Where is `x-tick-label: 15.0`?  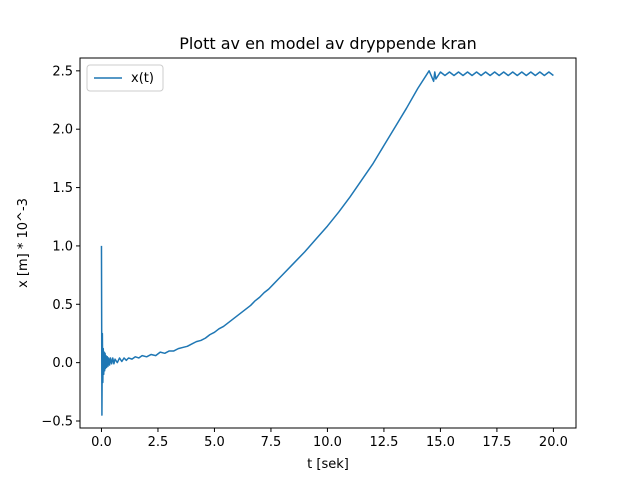 x-tick-label: 15.0 is located at coordinates (440, 442).